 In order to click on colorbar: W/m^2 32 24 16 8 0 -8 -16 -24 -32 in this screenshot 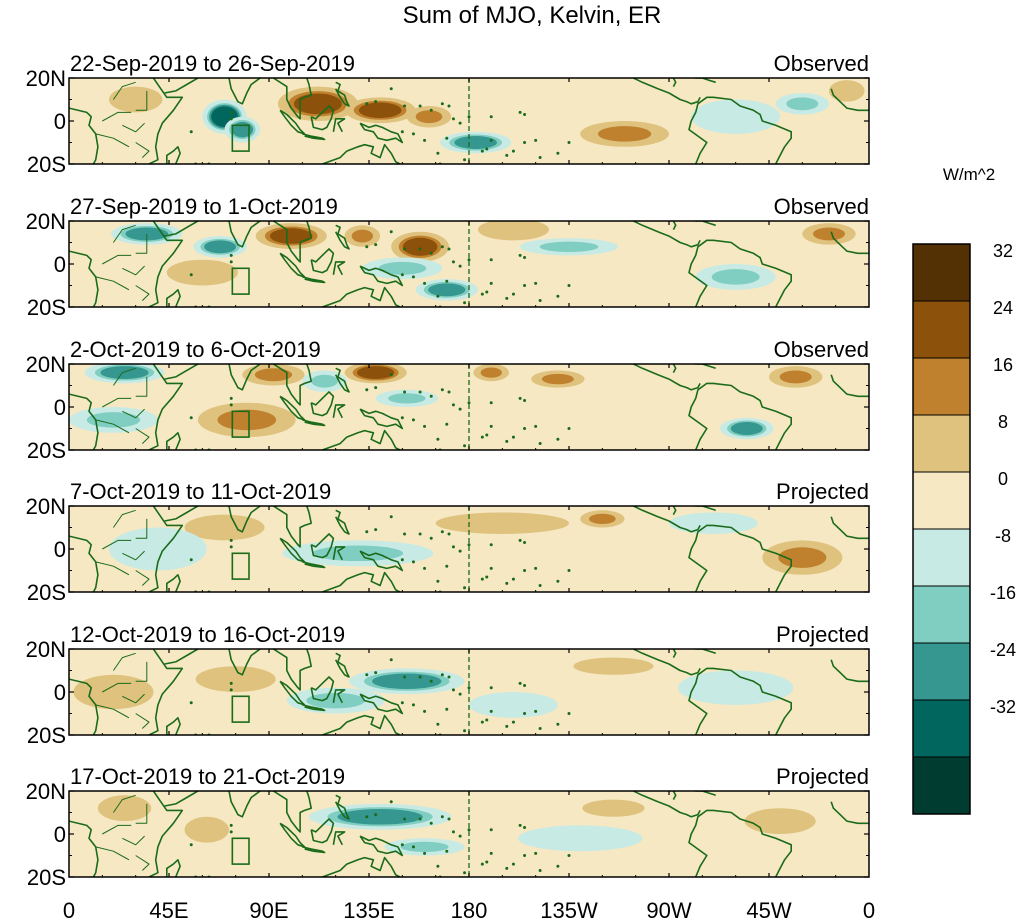, I will do `click(964, 490)`.